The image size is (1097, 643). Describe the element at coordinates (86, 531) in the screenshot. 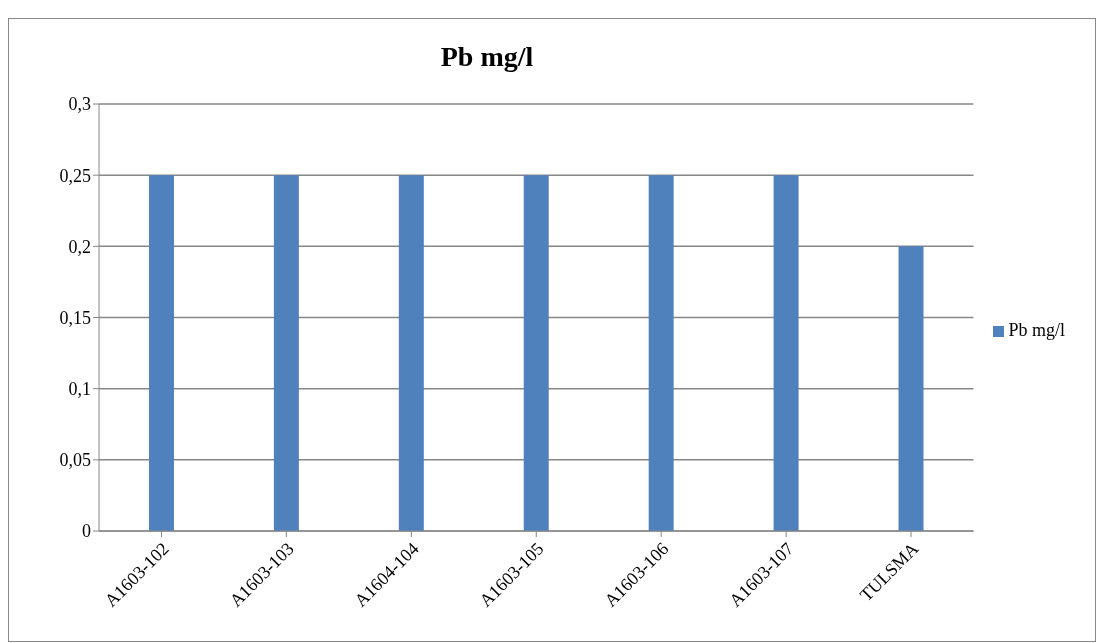

I see `y-tick-label: 0` at that location.